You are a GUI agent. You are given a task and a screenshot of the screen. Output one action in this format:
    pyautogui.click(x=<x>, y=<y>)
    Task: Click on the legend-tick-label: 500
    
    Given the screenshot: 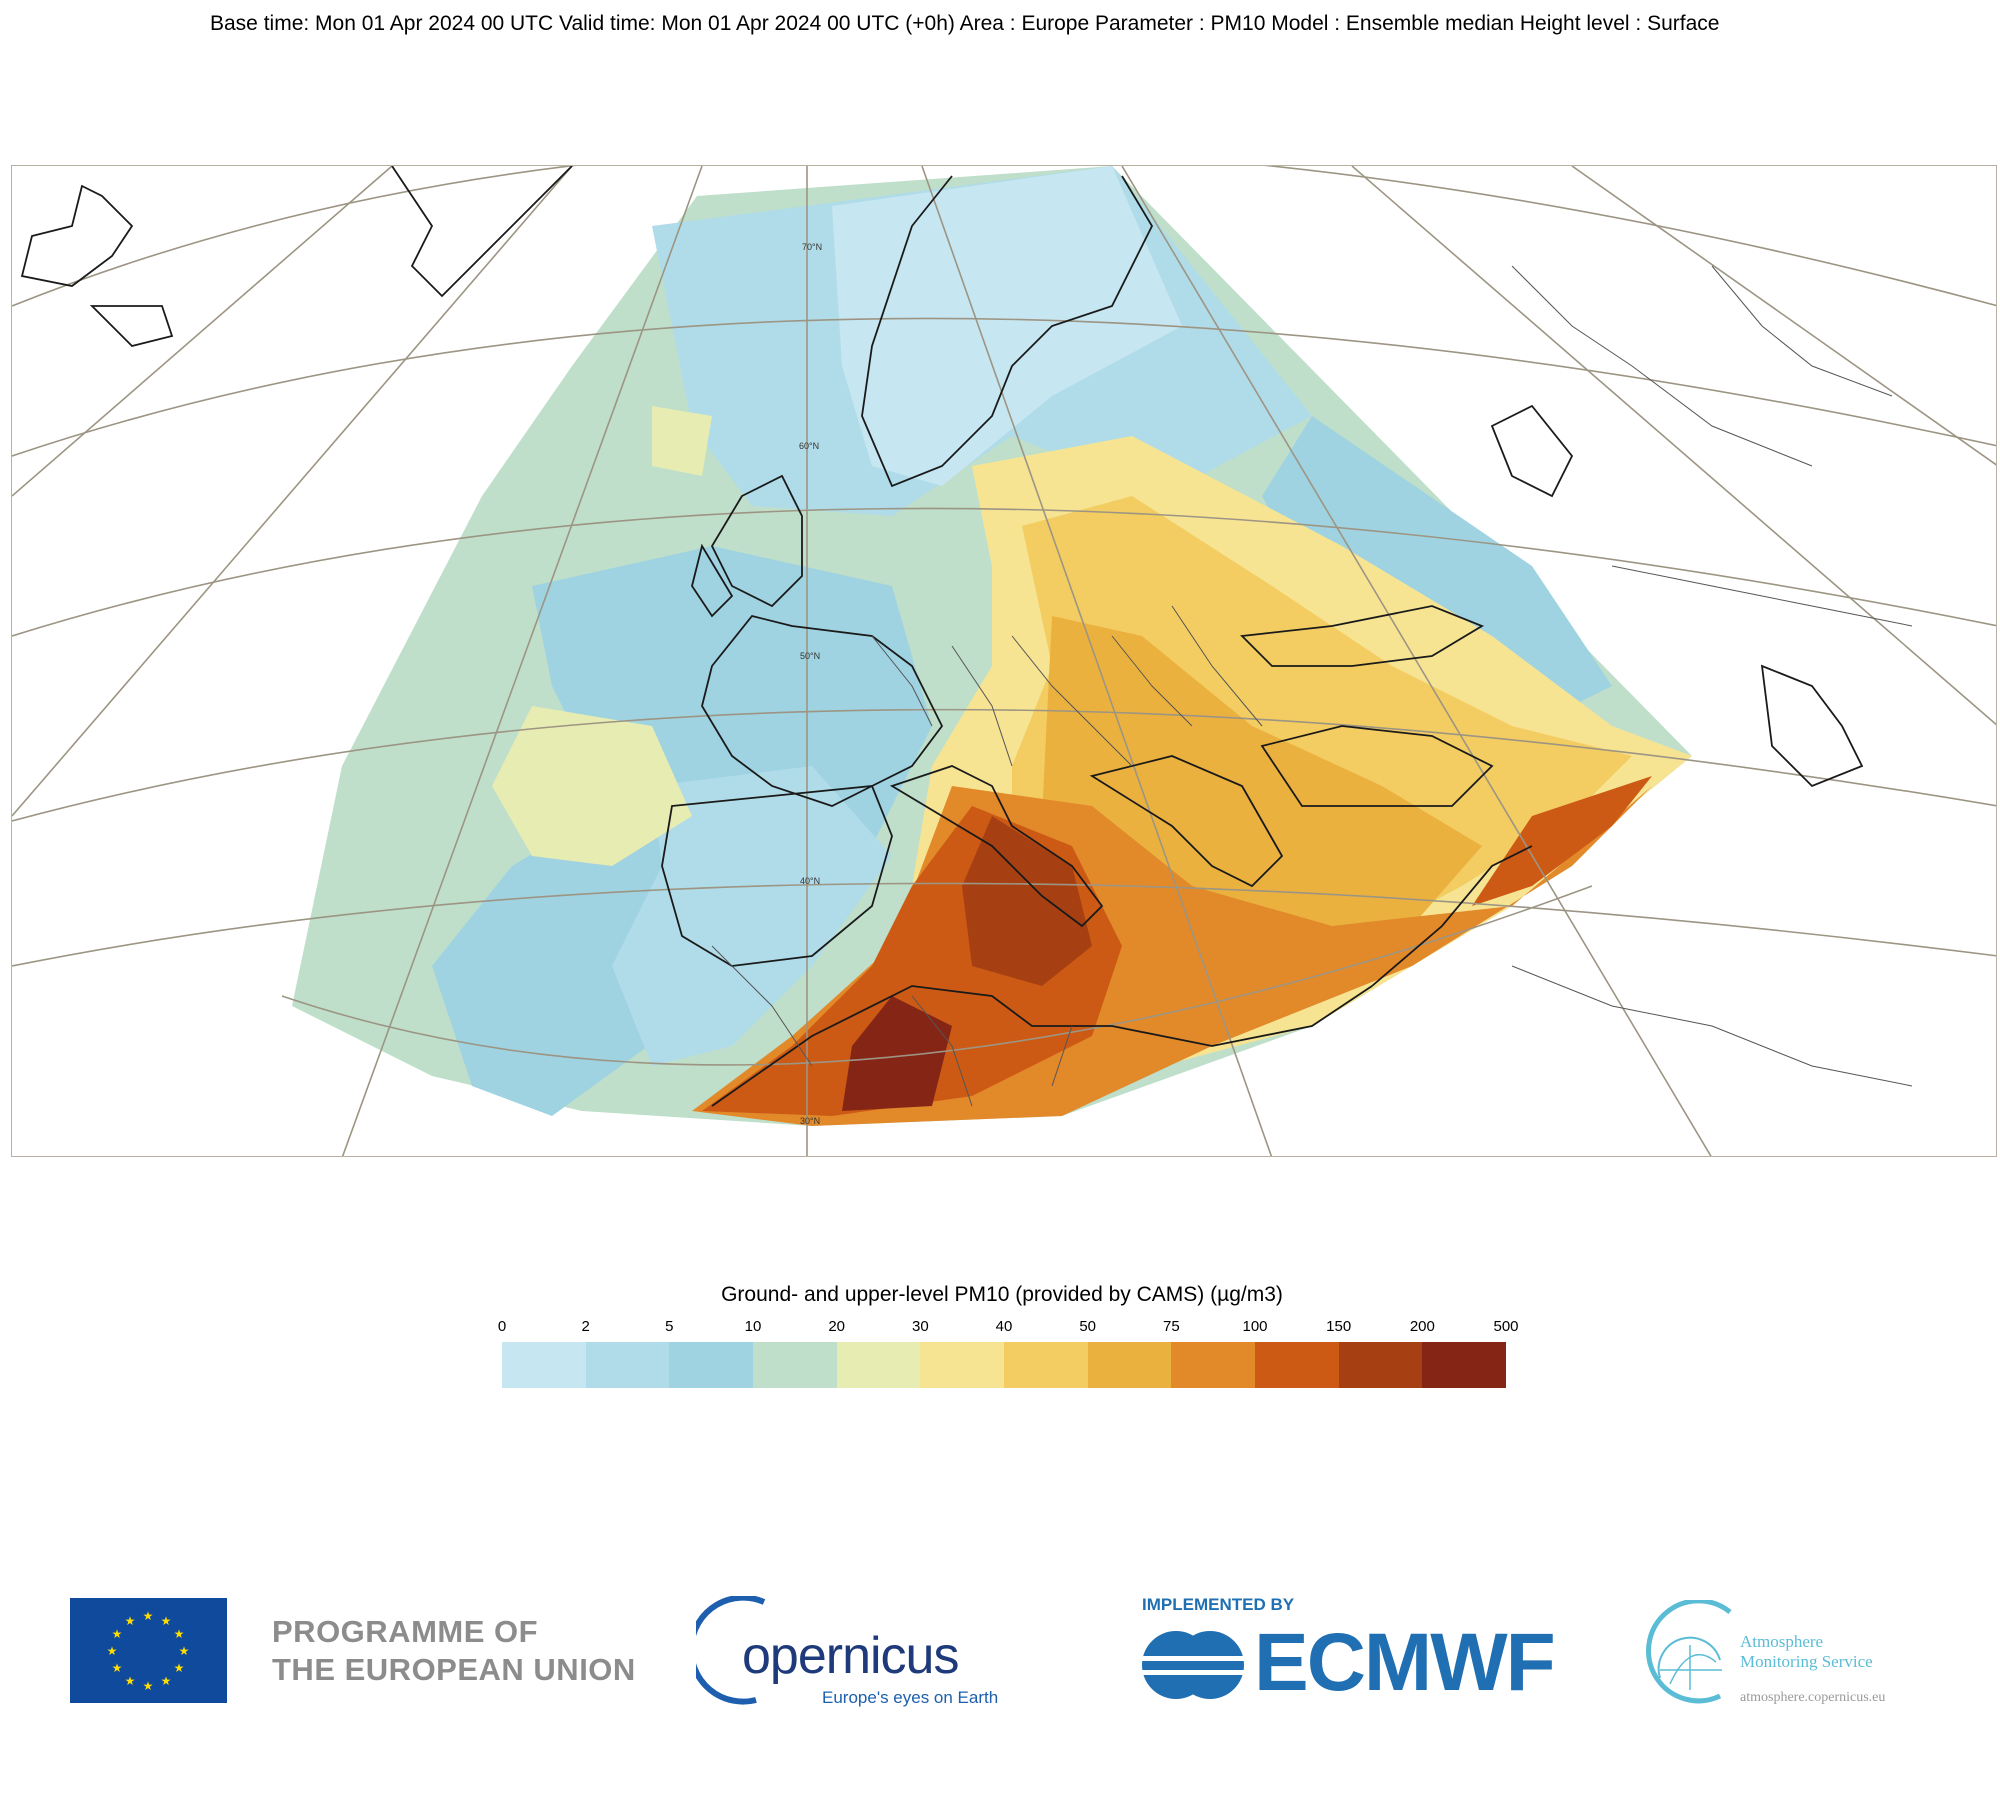 What is the action you would take?
    pyautogui.click(x=1506, y=1326)
    